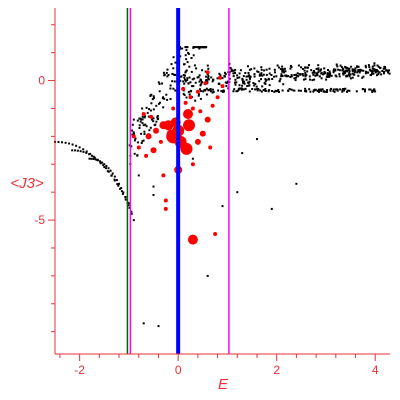  I want to click on x-tick-label: 2, so click(276, 370).